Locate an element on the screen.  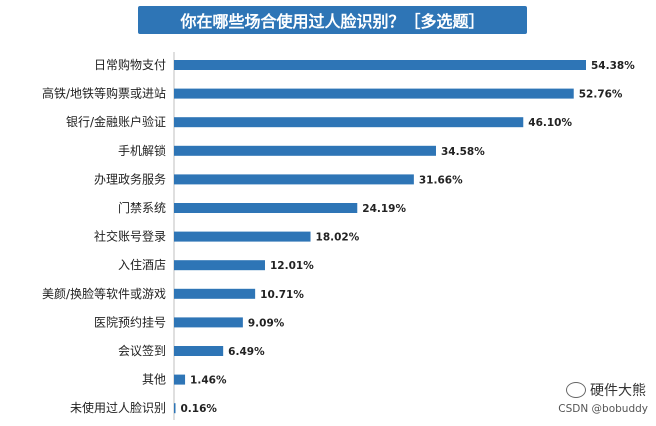
category-label: 日常购物支付 is located at coordinates (130, 64).